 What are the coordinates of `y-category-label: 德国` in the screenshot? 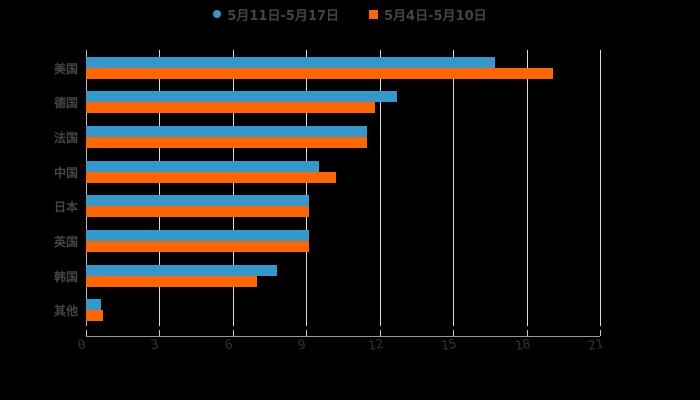 It's located at (65, 103).